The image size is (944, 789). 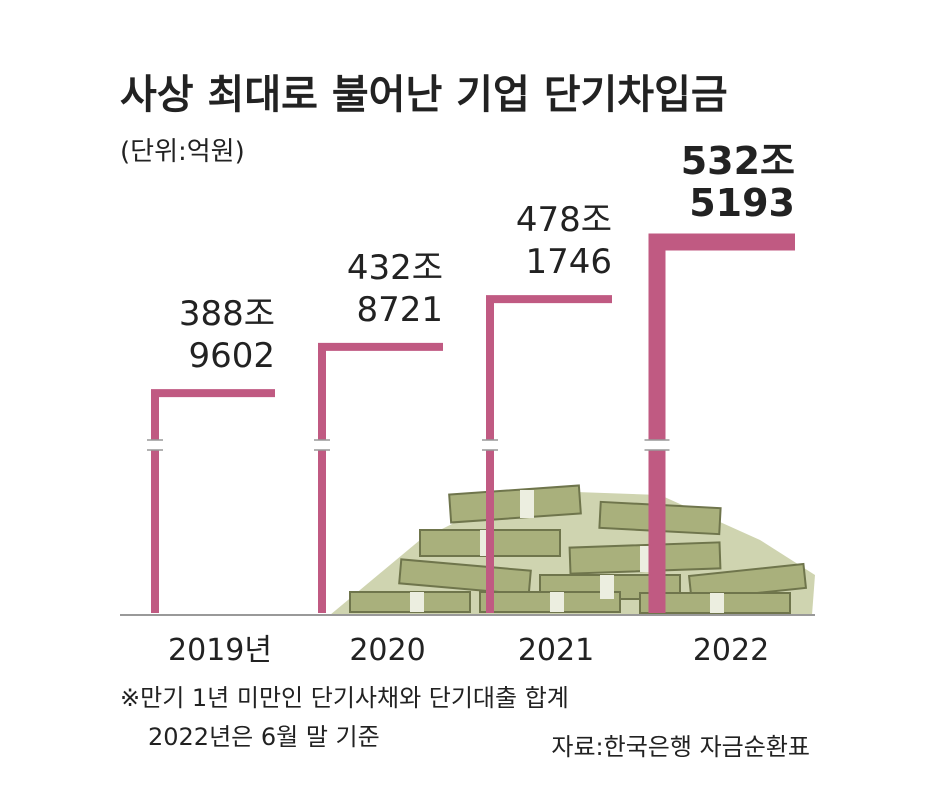 What do you see at coordinates (742, 203) in the screenshot?
I see `value-label: 5193` at bounding box center [742, 203].